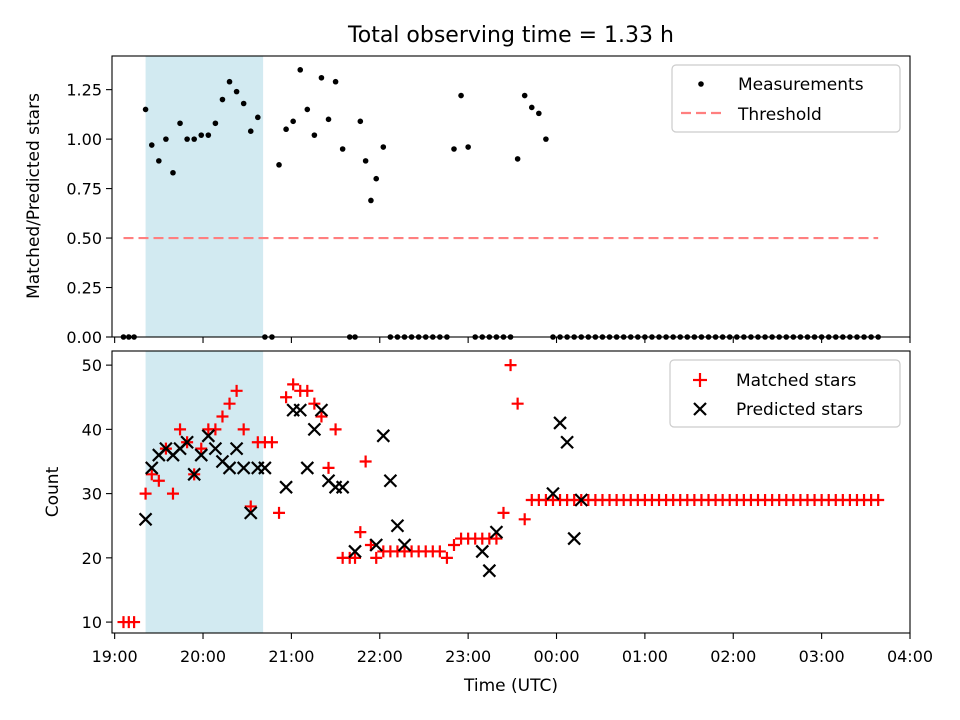 This screenshot has height=720, width=960. Describe the element at coordinates (645, 656) in the screenshot. I see `x-tick-label: 01:00` at that location.